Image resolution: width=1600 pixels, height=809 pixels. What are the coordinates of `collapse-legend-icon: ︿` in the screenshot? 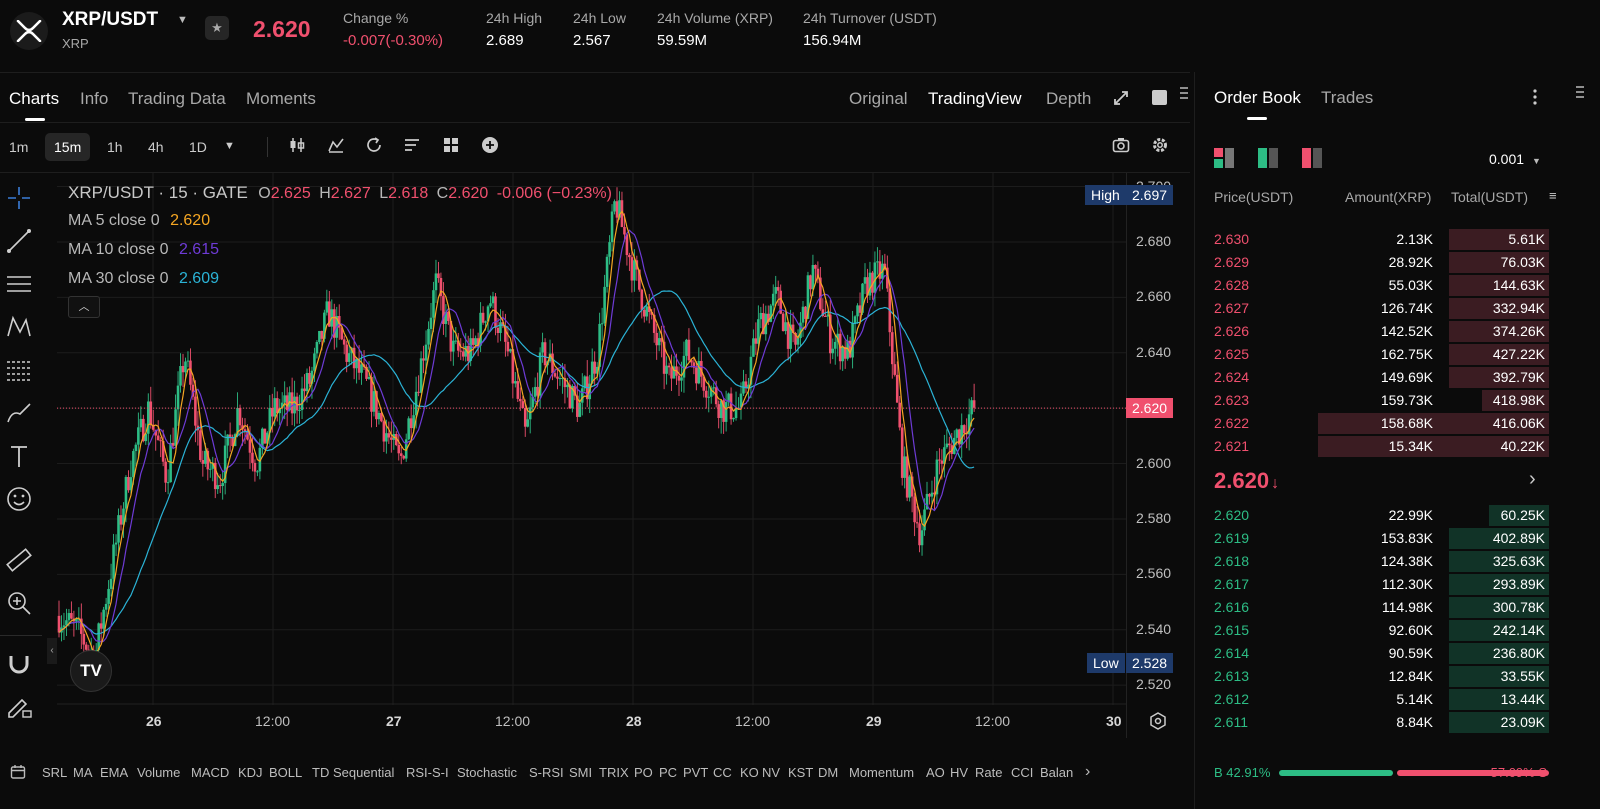 It's located at (84, 307).